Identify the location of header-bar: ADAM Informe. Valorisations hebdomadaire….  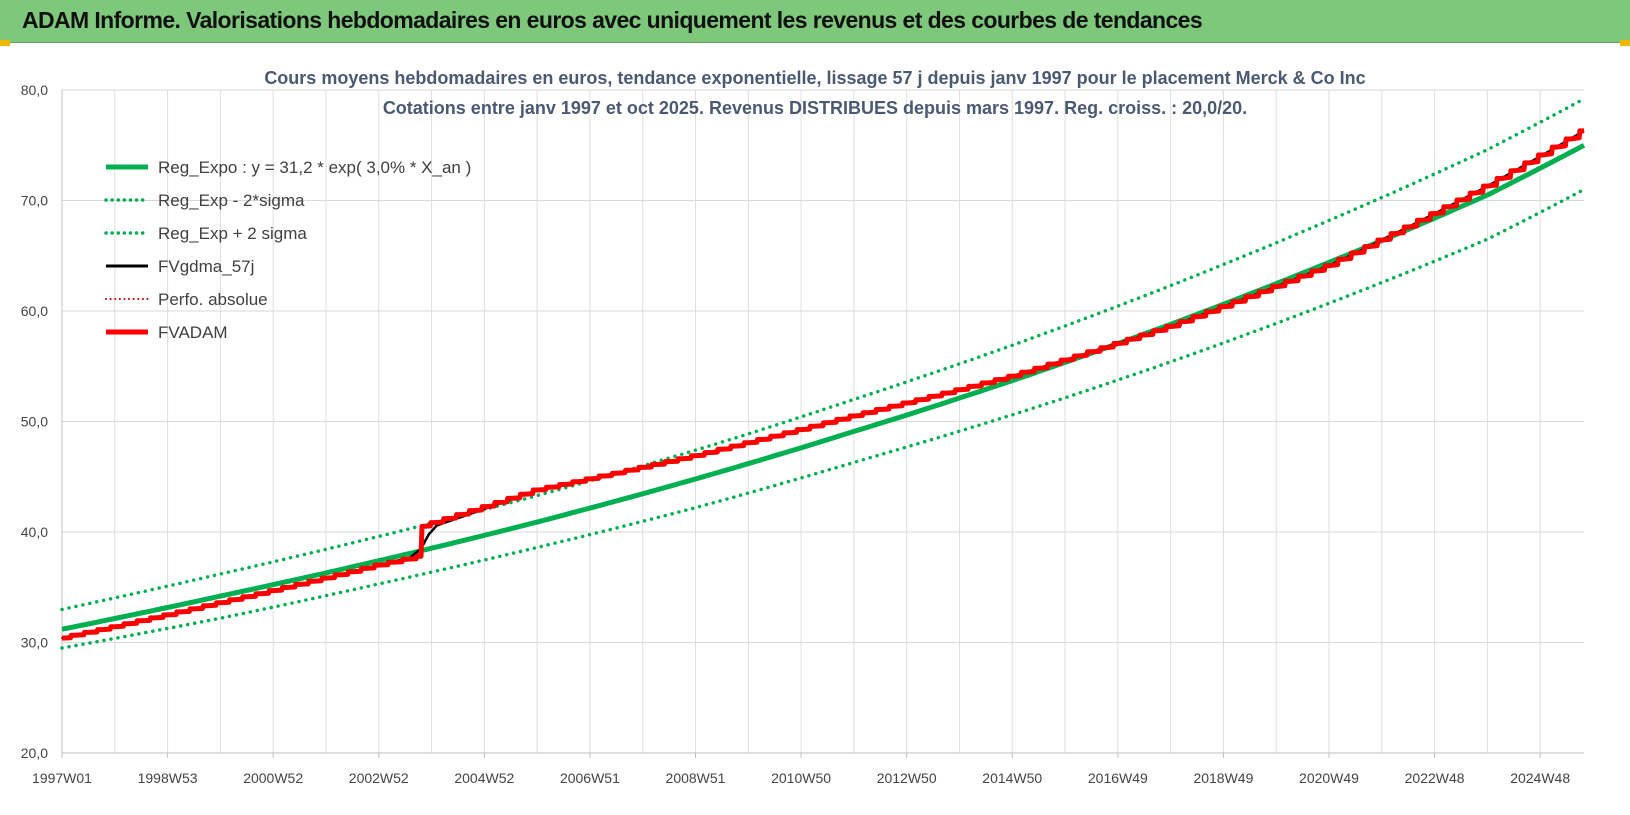
(815, 21).